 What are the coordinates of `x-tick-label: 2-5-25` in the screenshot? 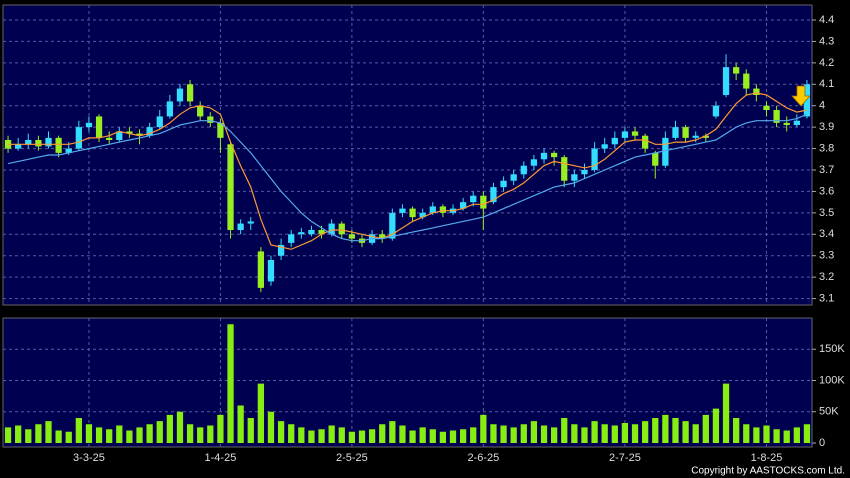 It's located at (352, 458).